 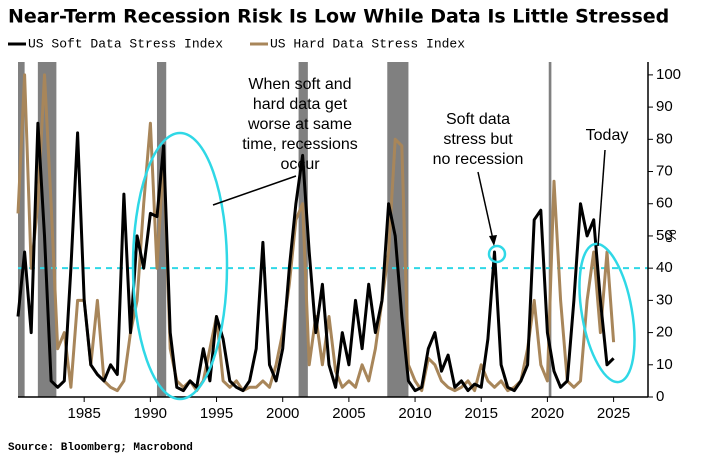 What do you see at coordinates (664, 203) in the screenshot?
I see `y-tick-label: 60` at bounding box center [664, 203].